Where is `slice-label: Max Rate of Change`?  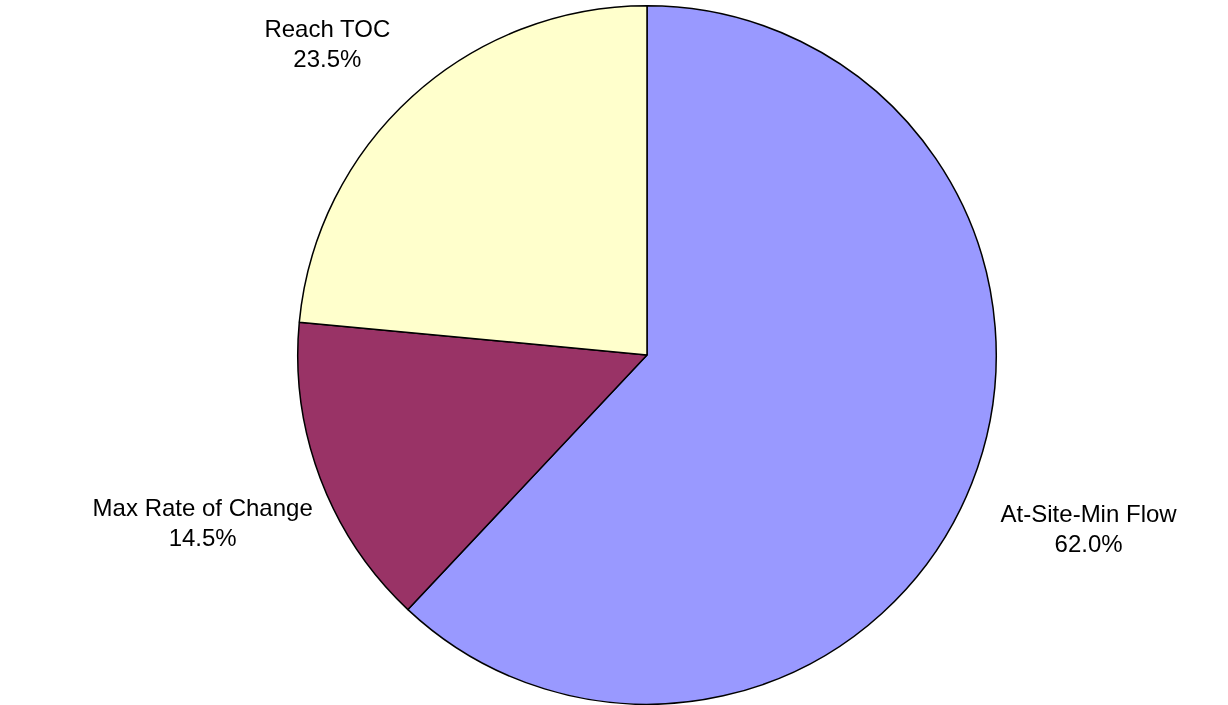 slice-label: Max Rate of Change is located at coordinates (202, 507).